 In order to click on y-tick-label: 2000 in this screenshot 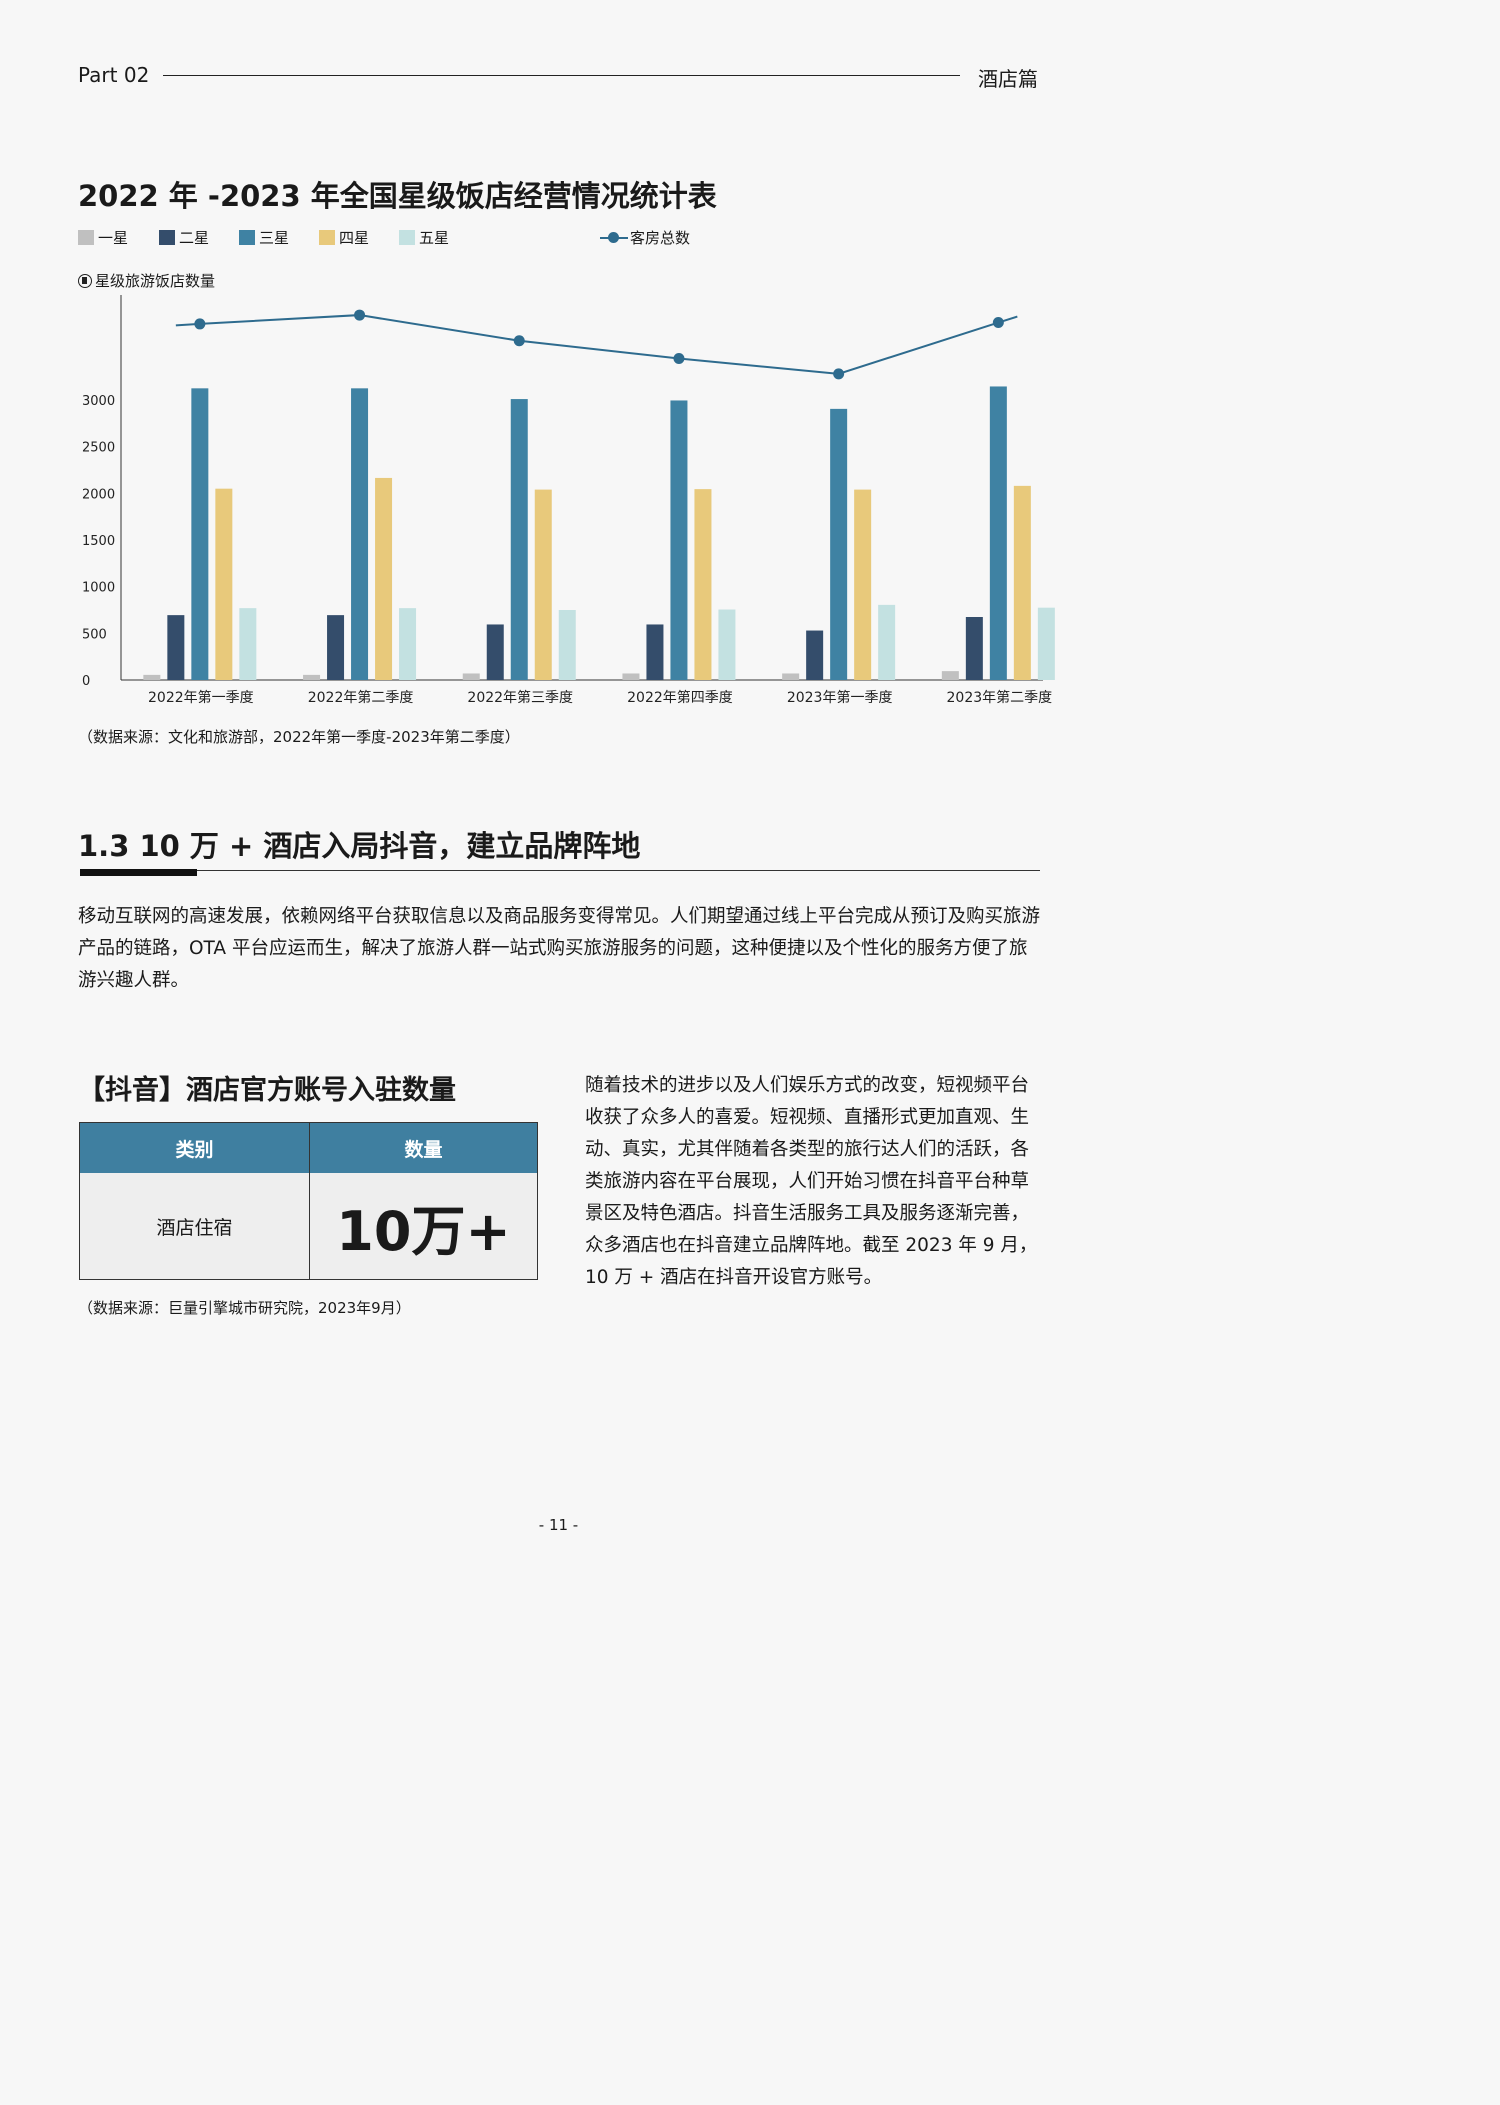, I will do `click(98, 494)`.